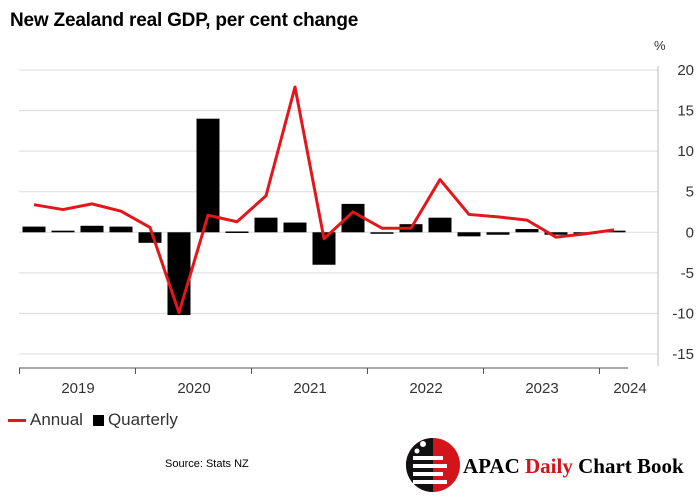  I want to click on y-tick-label: -5, so click(687, 273).